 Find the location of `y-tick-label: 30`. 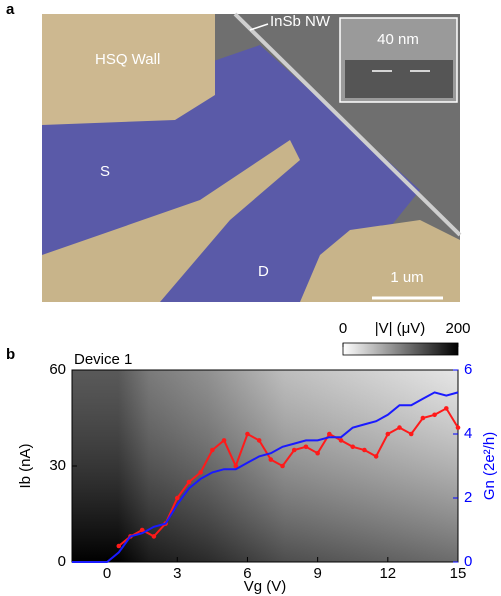

y-tick-label: 30 is located at coordinates (57, 465).